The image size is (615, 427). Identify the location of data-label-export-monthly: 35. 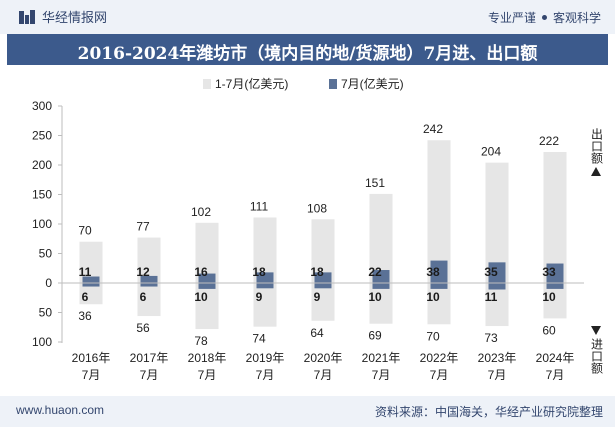
(491, 272).